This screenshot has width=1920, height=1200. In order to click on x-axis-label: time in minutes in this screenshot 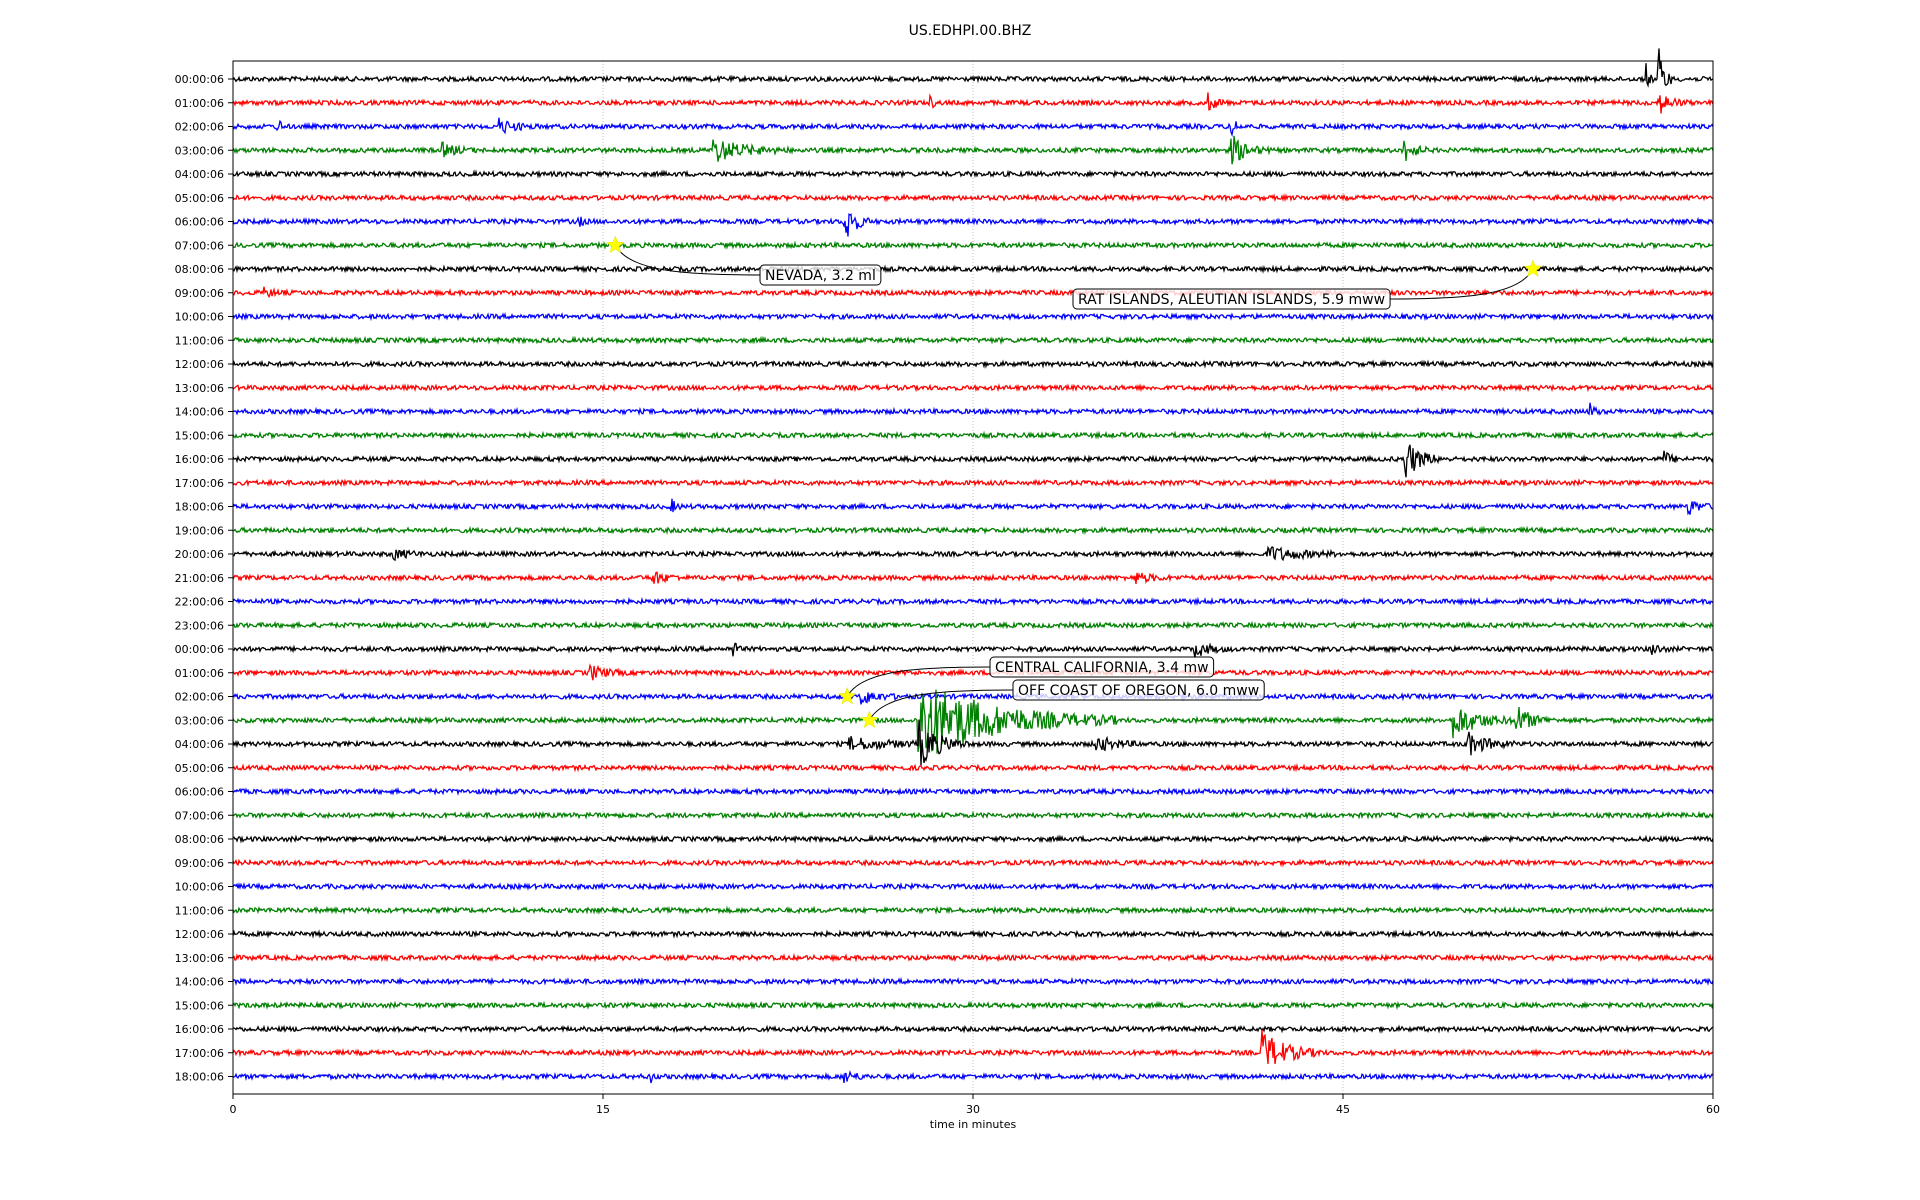, I will do `click(973, 1124)`.